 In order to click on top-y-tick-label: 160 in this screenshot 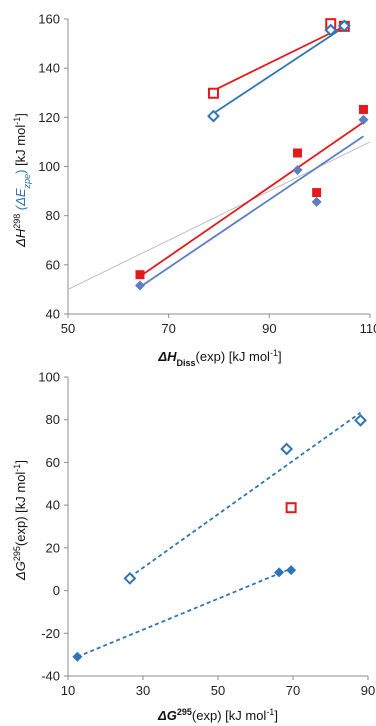, I will do `click(49, 19)`.